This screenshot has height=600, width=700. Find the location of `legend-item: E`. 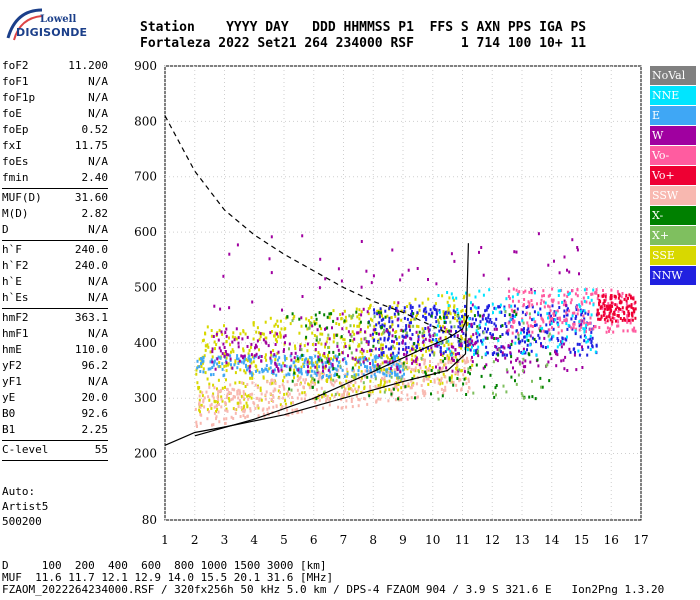

legend-item: E is located at coordinates (673, 115).